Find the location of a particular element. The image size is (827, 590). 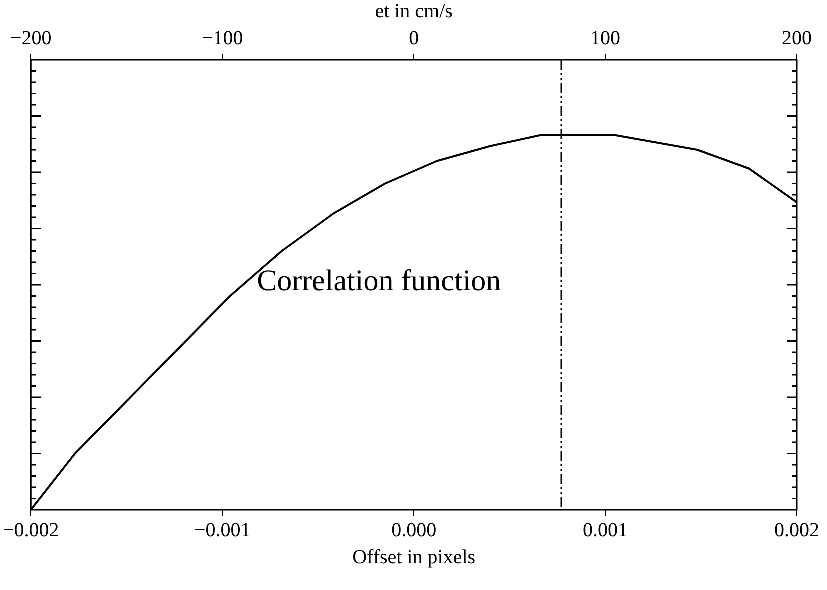

x2-tick-label: 100 is located at coordinates (605, 38).